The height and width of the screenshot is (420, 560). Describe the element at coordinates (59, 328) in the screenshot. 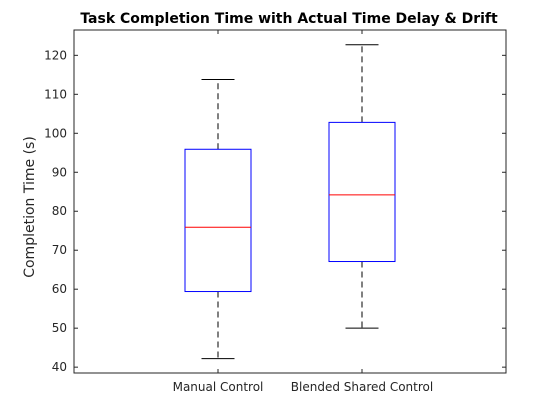

I see `y-tick-label-50: 50` at that location.